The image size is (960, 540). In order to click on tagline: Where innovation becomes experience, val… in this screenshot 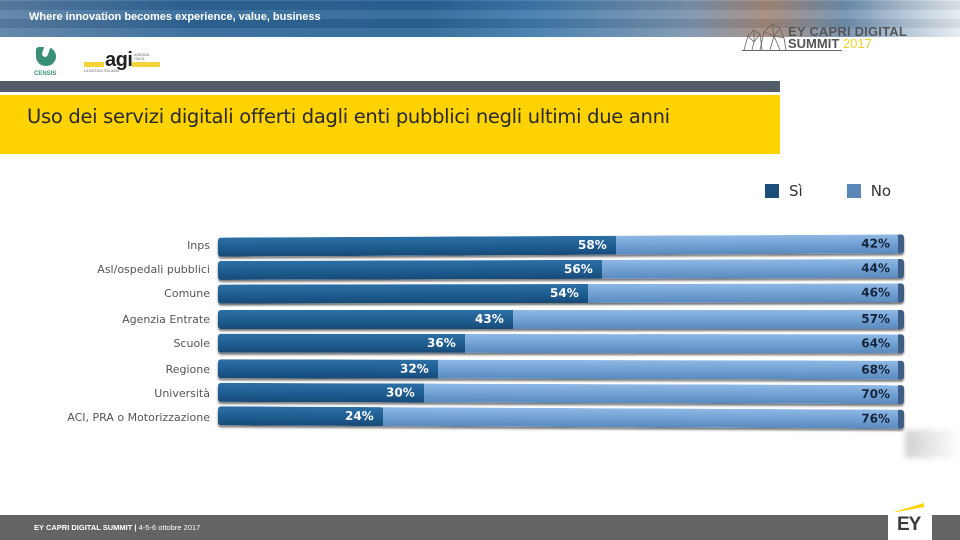, I will do `click(175, 17)`.